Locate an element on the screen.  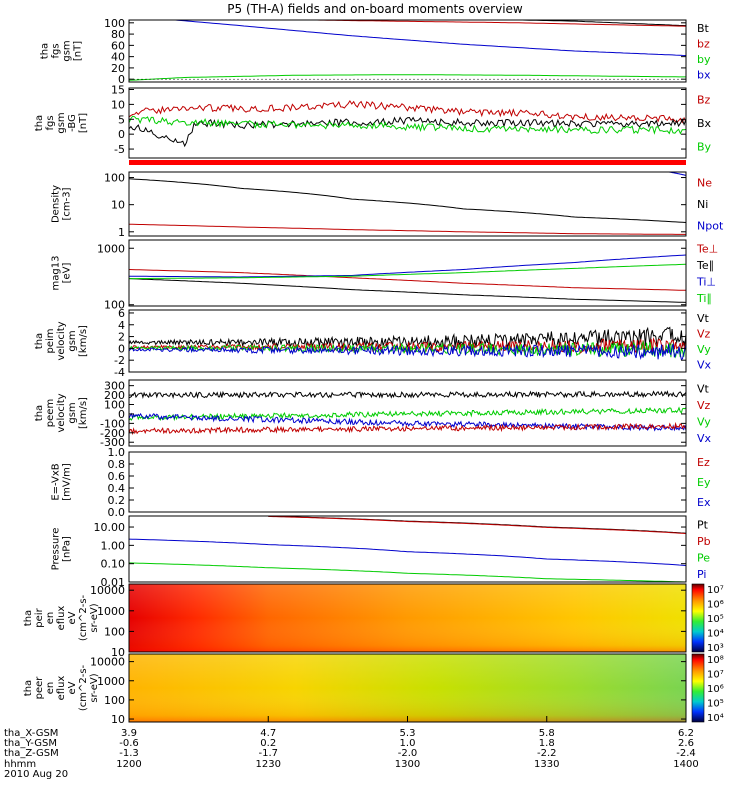
ytick-label-p9-0: 10000 is located at coordinates (107, 590).